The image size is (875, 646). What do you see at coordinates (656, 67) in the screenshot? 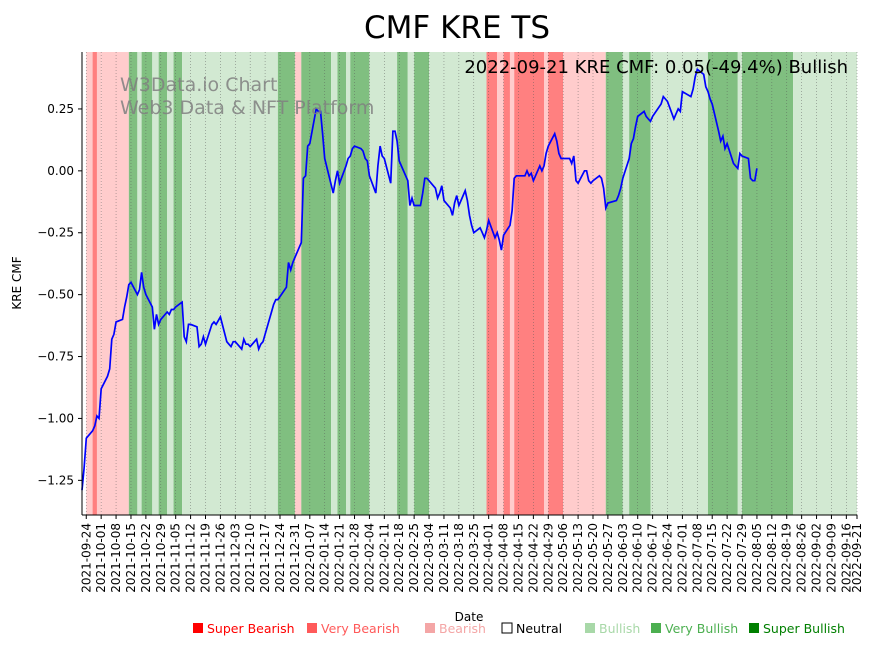
I see `latest-value-annotation: 2022-09-21 KRE CMF: 0.05(-49.4%) Bullish` at bounding box center [656, 67].